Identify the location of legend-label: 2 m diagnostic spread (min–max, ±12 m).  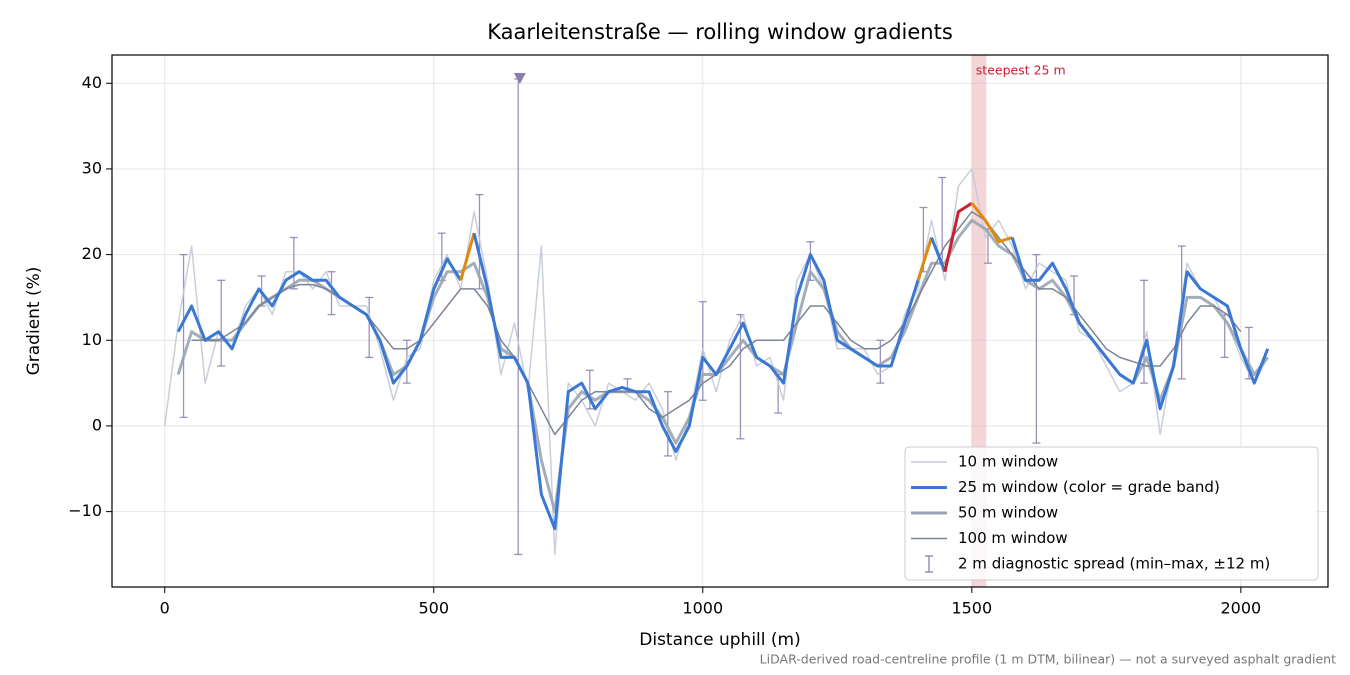
(1114, 564).